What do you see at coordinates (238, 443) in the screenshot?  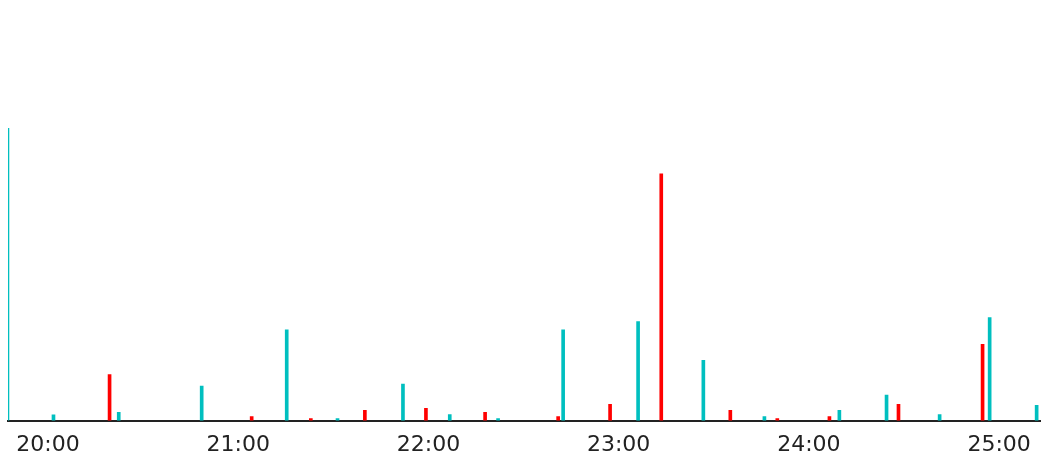 I see `x-tick-label: 21:00` at bounding box center [238, 443].